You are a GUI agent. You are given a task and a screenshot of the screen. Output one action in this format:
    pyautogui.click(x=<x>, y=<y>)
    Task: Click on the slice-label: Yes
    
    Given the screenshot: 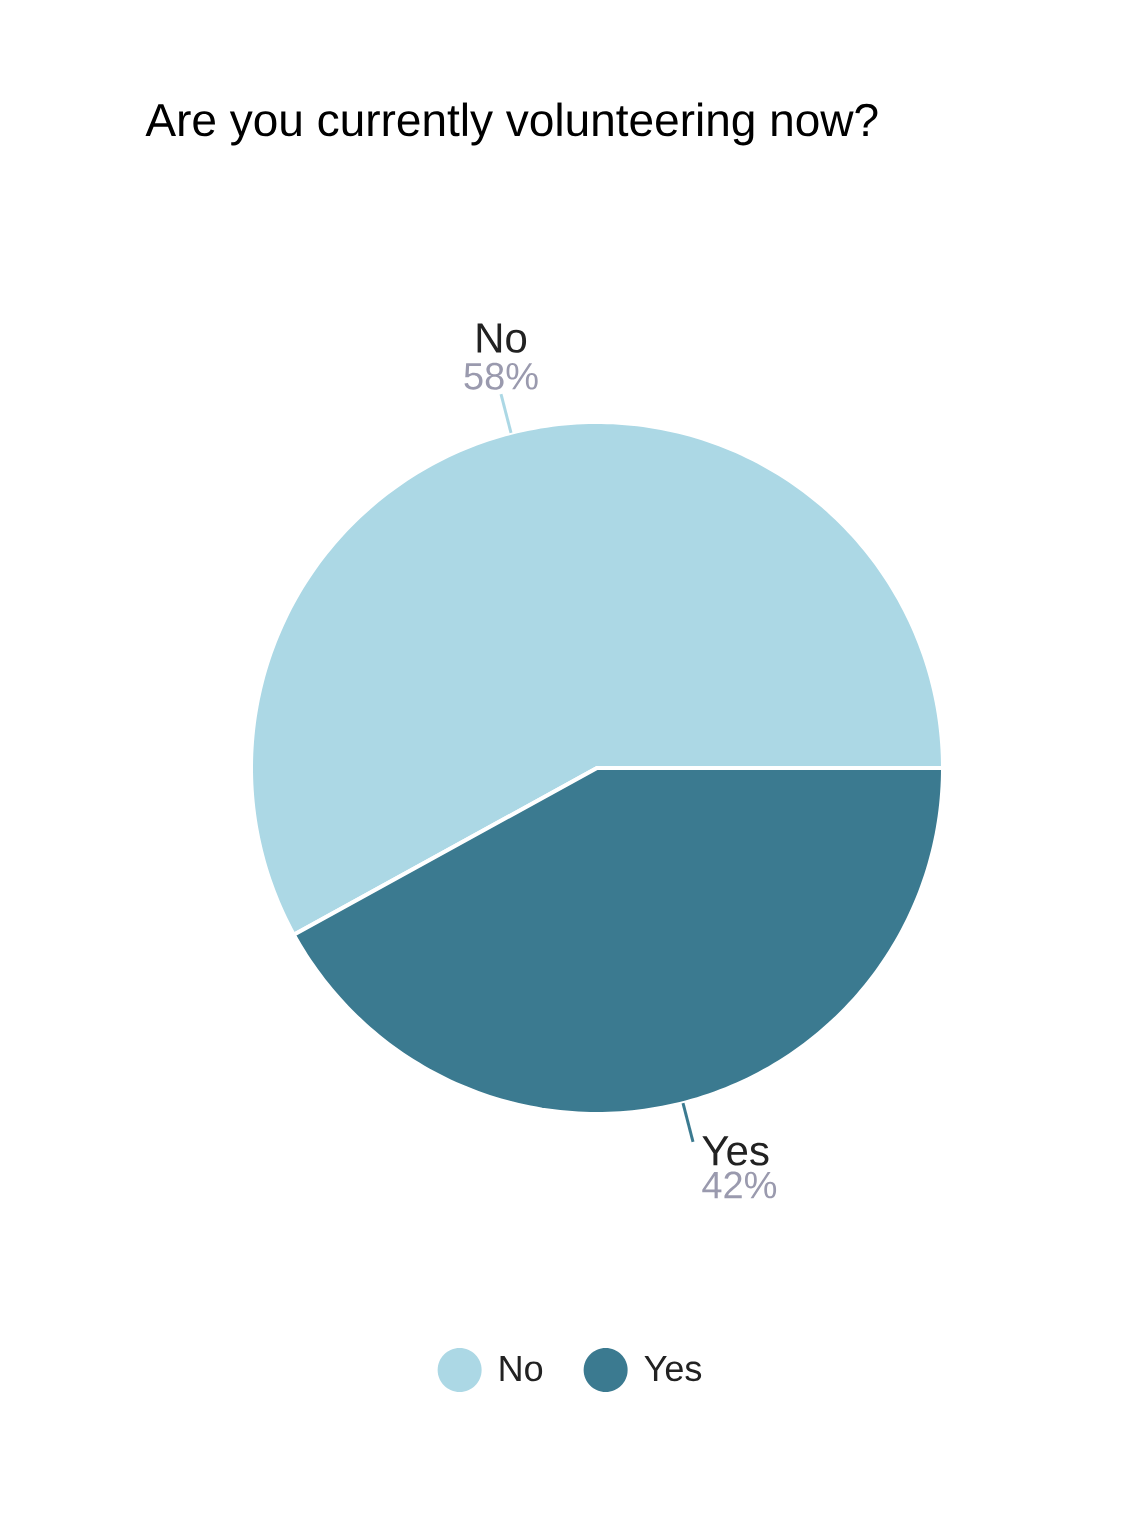 What is the action you would take?
    pyautogui.click(x=735, y=1151)
    